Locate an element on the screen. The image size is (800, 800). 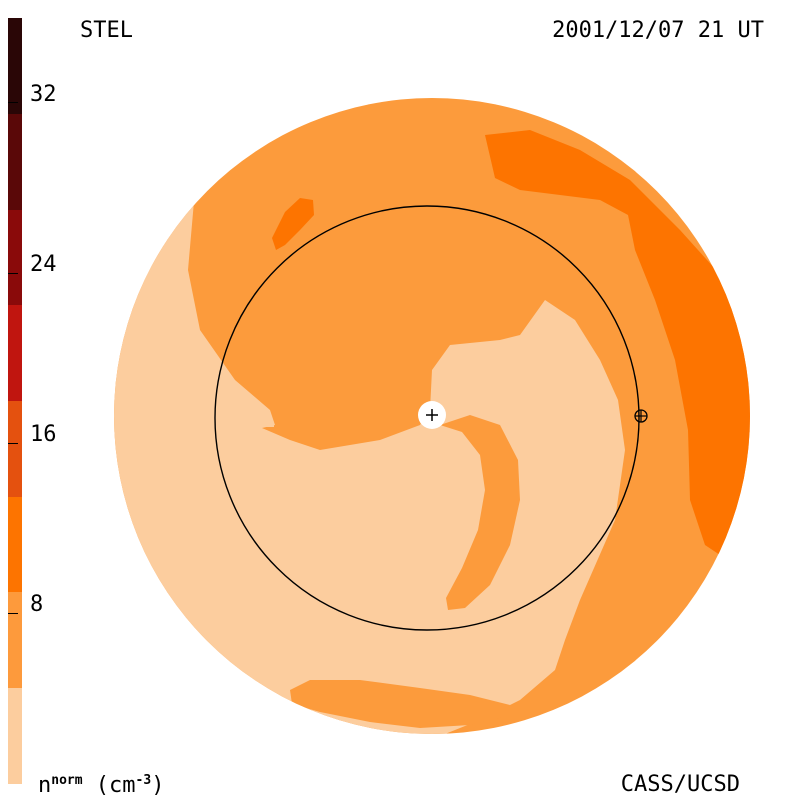
colorbar-unit-label: nnorm (cm-3) is located at coordinates (101, 785).